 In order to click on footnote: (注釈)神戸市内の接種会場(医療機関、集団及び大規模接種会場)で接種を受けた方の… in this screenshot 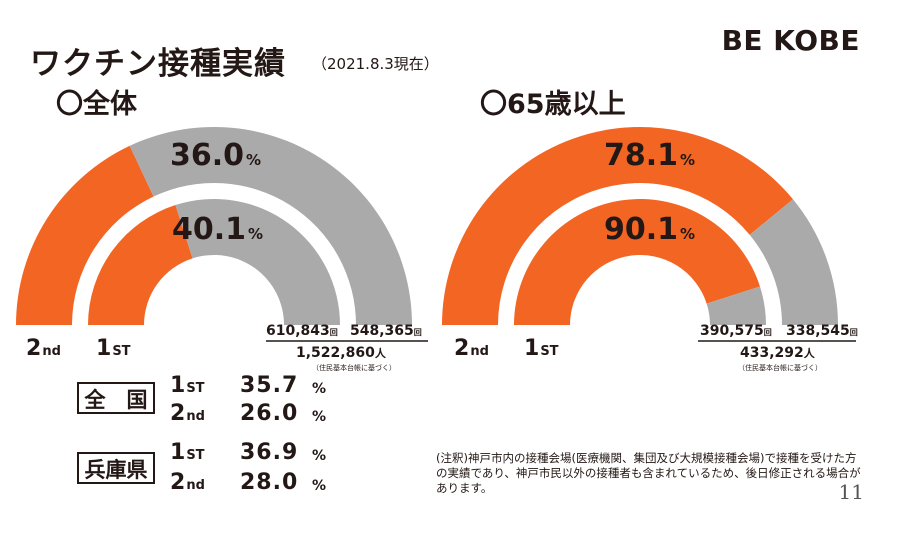, I will do `click(648, 473)`.